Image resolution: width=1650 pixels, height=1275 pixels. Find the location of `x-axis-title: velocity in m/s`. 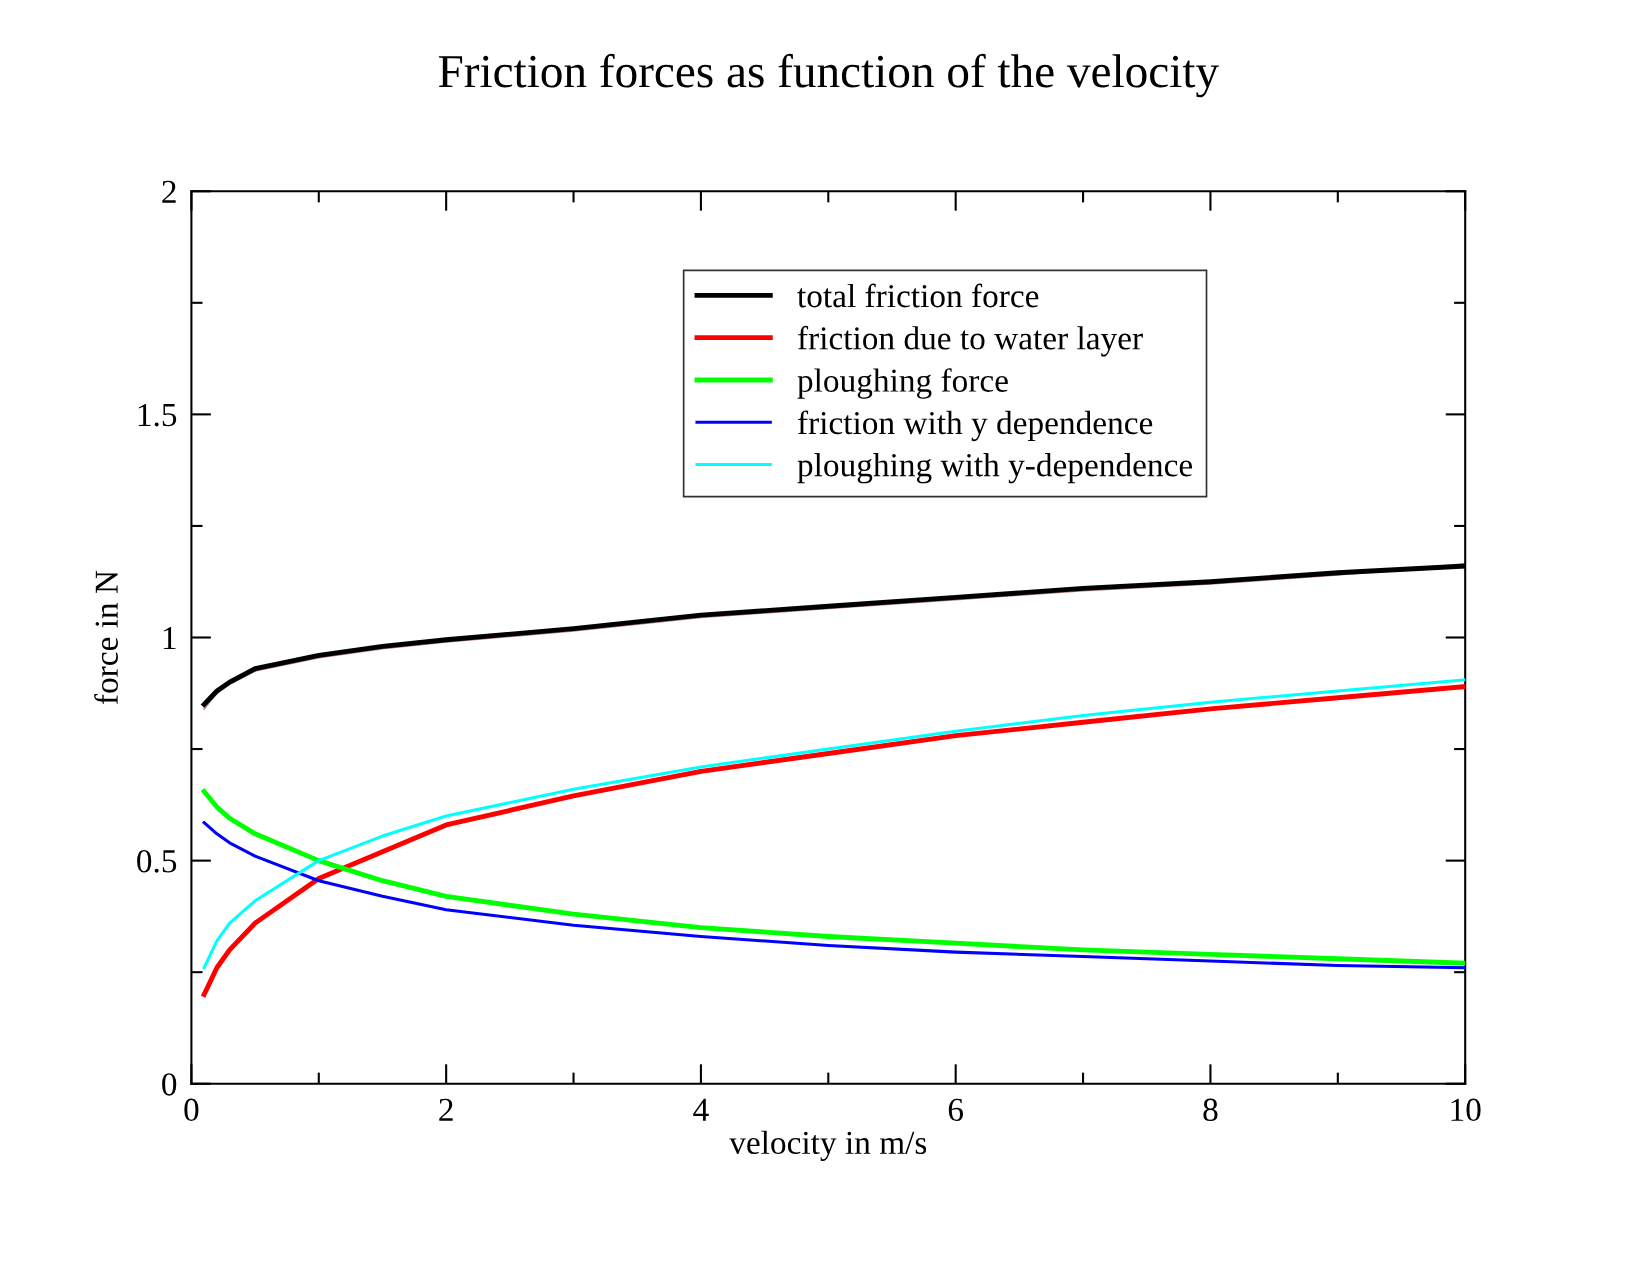

x-axis-title: velocity in m/s is located at coordinates (828, 1145).